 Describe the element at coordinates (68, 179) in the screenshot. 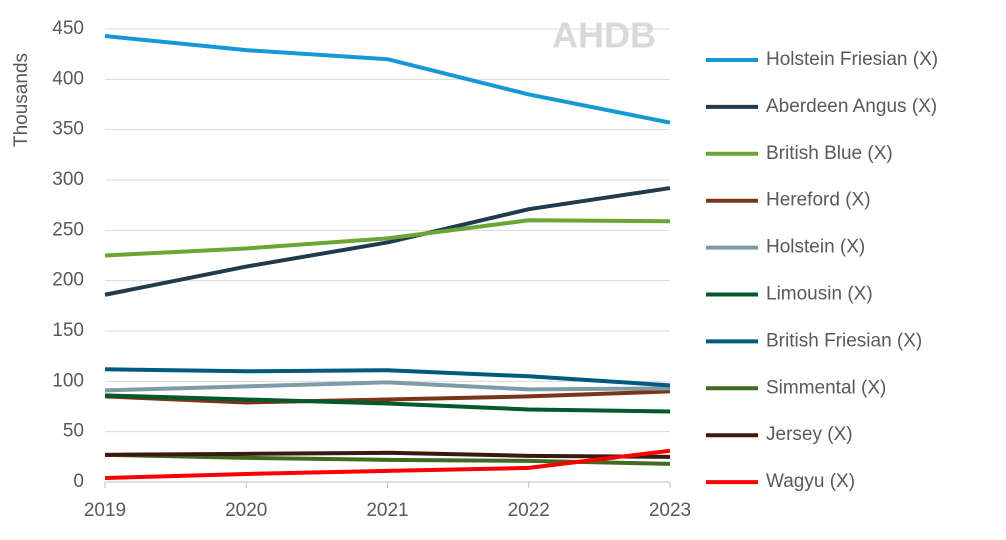

I see `y-tick-label: 300` at that location.